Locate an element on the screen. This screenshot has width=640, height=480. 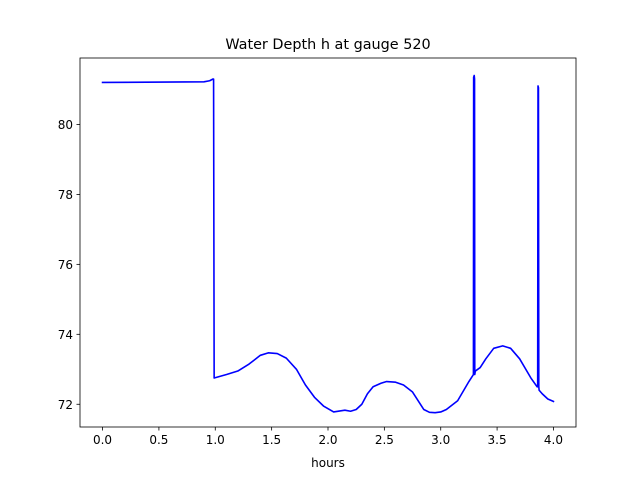
x-tick-label: 2.0 is located at coordinates (327, 440).